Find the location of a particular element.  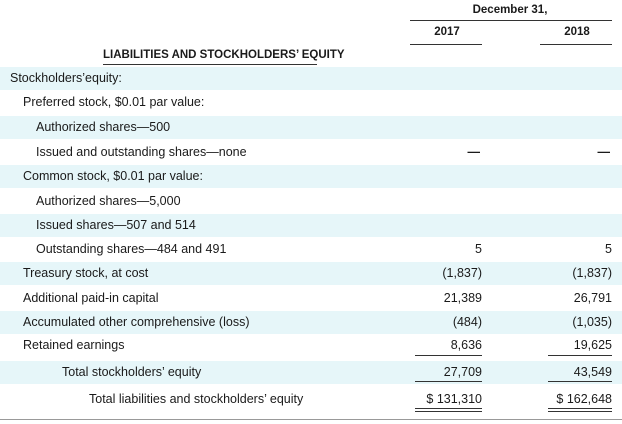

double-rule-2018-bottom is located at coordinates (580, 411).